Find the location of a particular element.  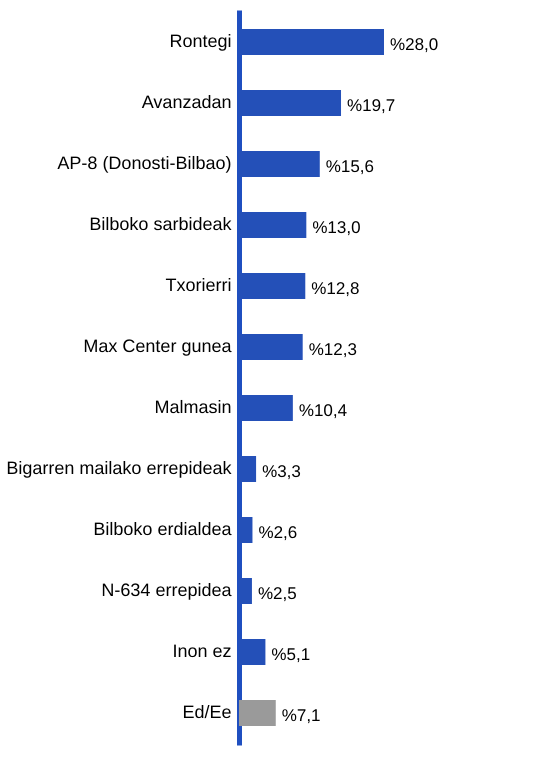

y-tick-label: Bilboko sarbideak is located at coordinates (160, 224).